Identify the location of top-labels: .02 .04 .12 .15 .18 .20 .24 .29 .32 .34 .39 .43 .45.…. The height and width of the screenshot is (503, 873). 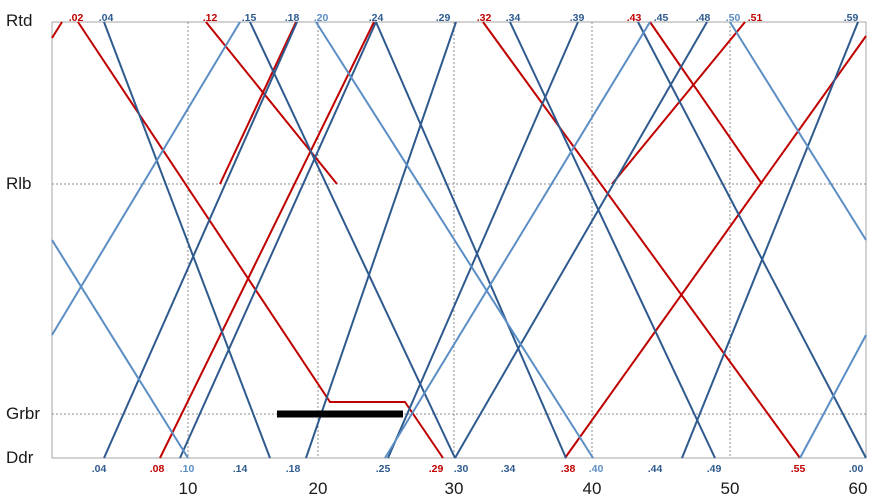
(464, 18).